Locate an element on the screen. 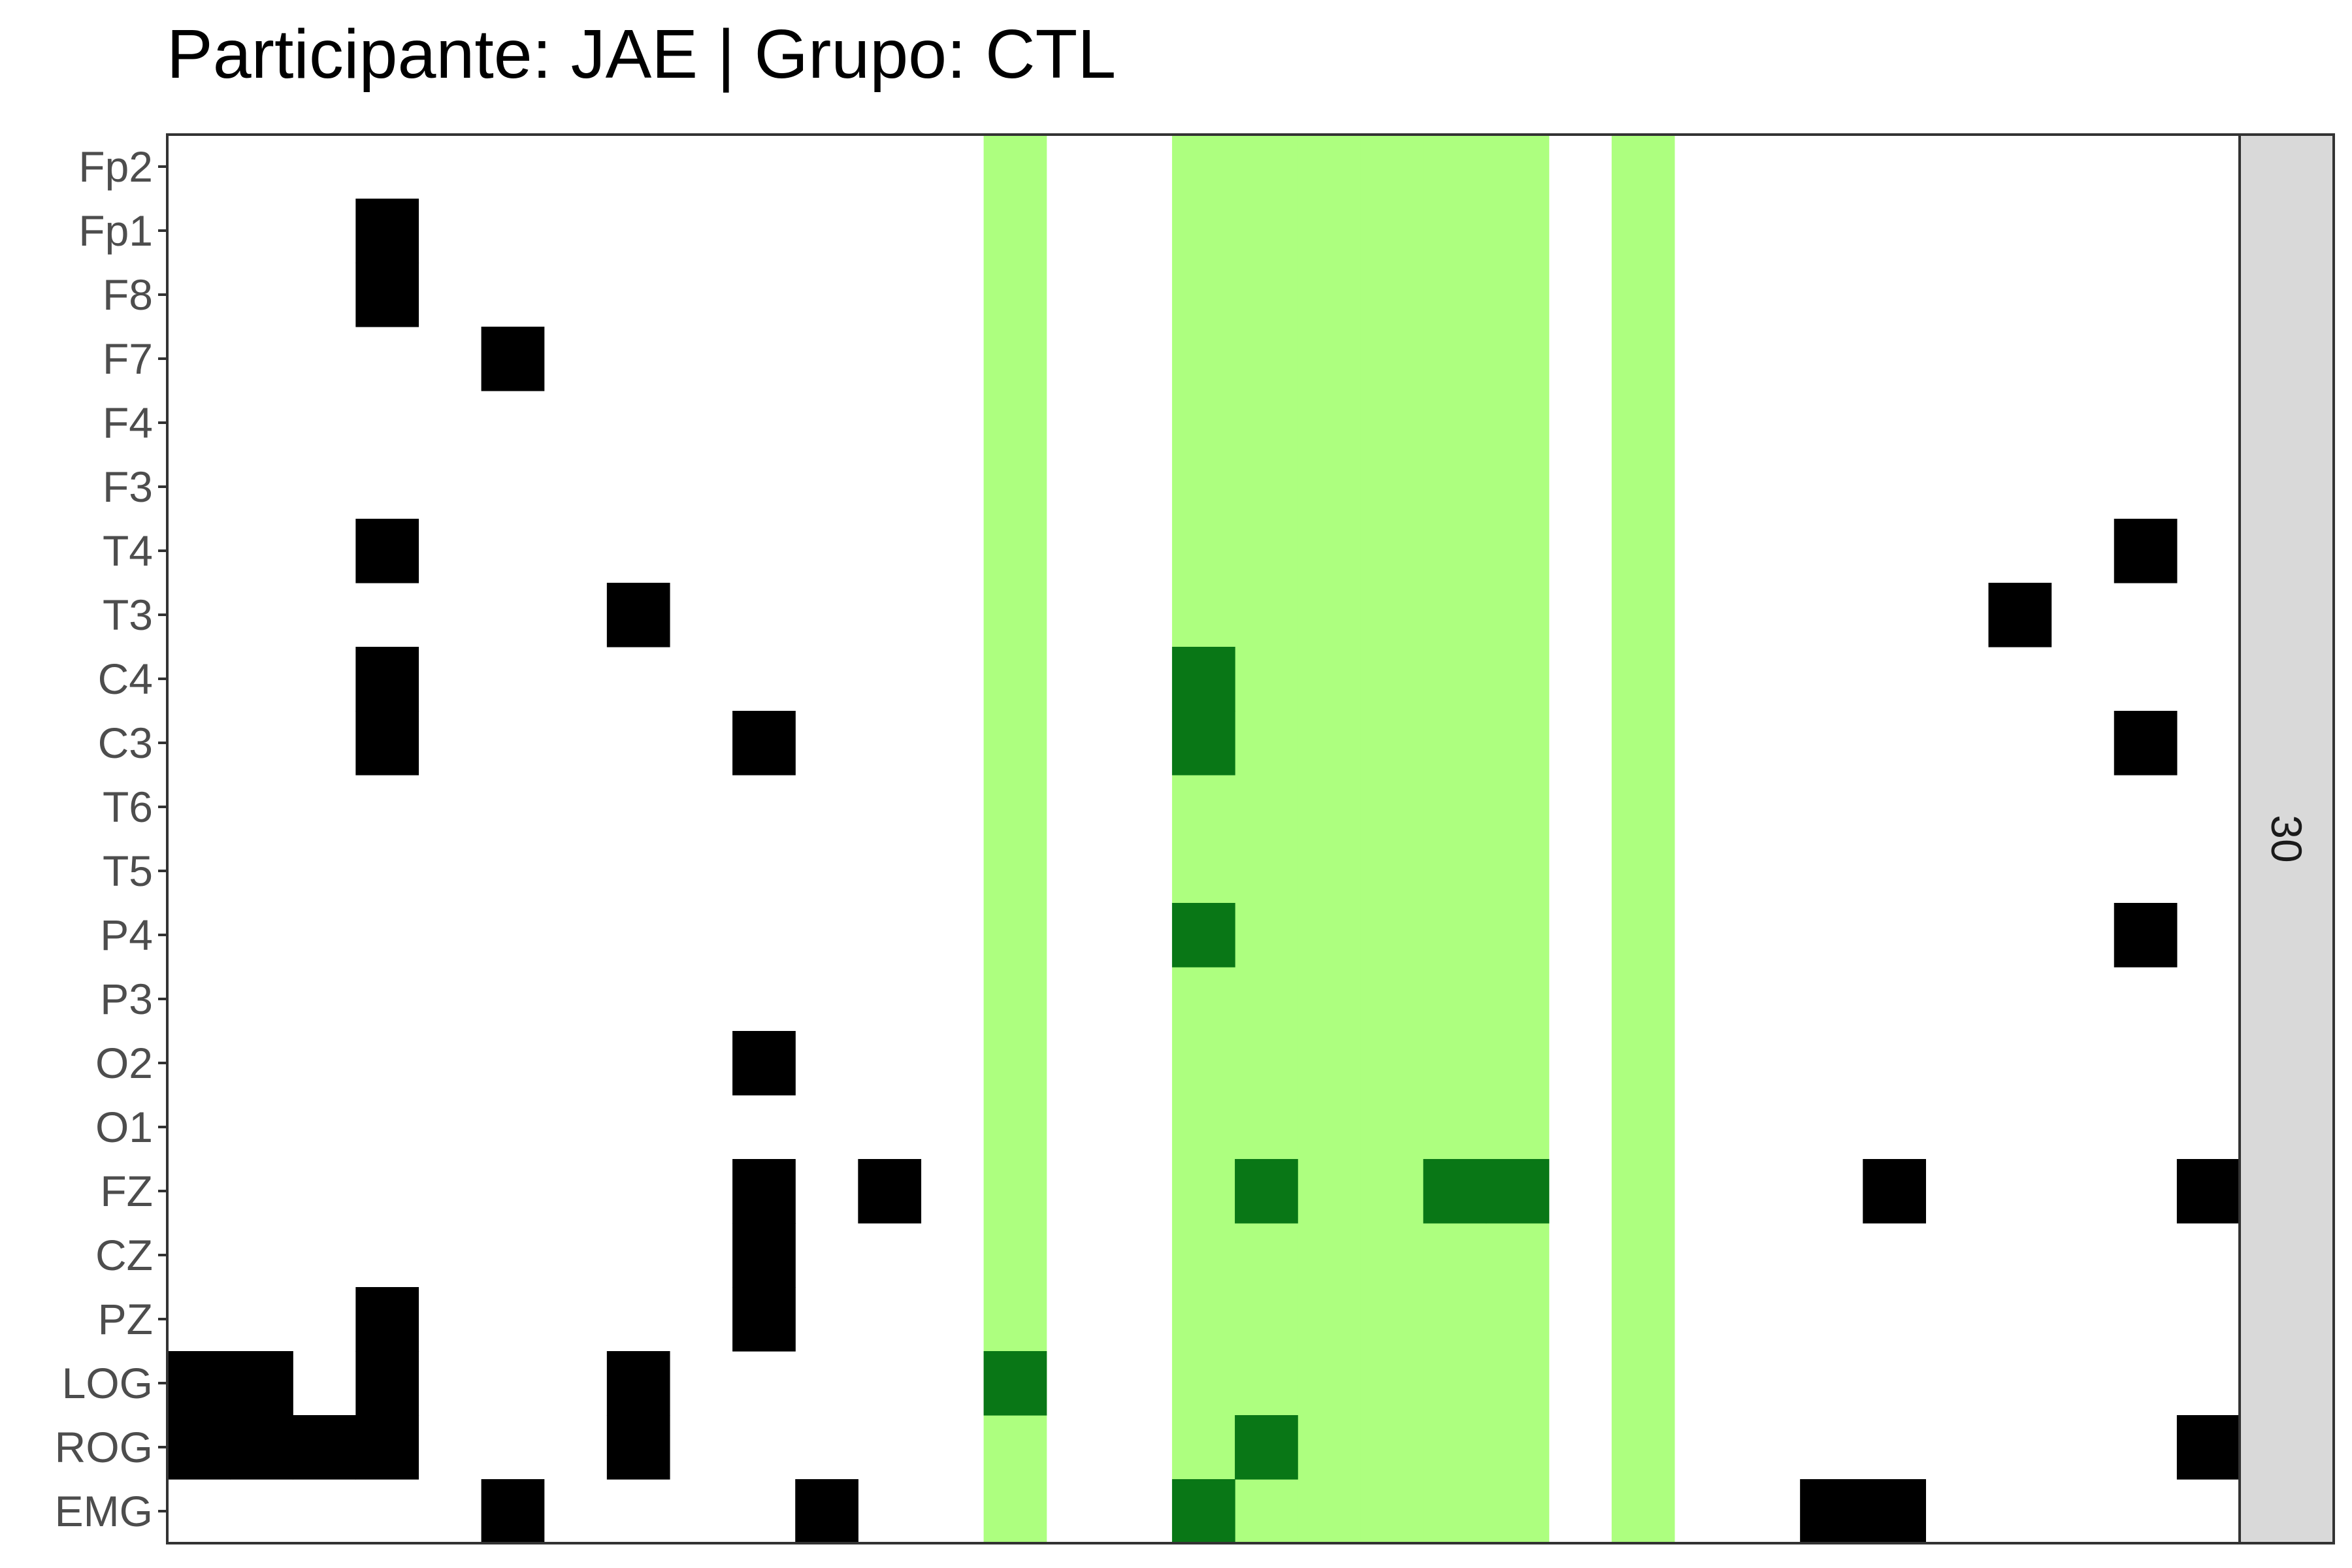 The width and height of the screenshot is (2352, 1568). ytick-label-c4: C4 is located at coordinates (125, 679).